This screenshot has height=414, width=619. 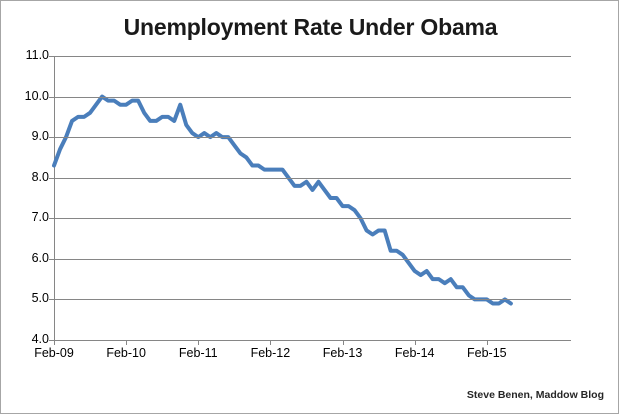 What do you see at coordinates (270, 353) in the screenshot?
I see `x-tick-label: Feb-12` at bounding box center [270, 353].